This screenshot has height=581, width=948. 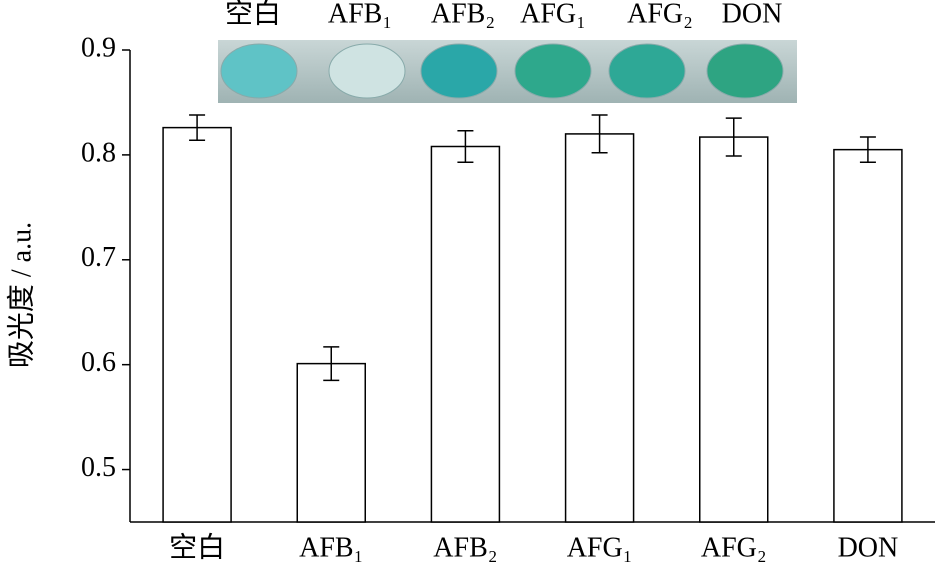 What do you see at coordinates (752, 14) in the screenshot?
I see `inset-label: DON` at bounding box center [752, 14].